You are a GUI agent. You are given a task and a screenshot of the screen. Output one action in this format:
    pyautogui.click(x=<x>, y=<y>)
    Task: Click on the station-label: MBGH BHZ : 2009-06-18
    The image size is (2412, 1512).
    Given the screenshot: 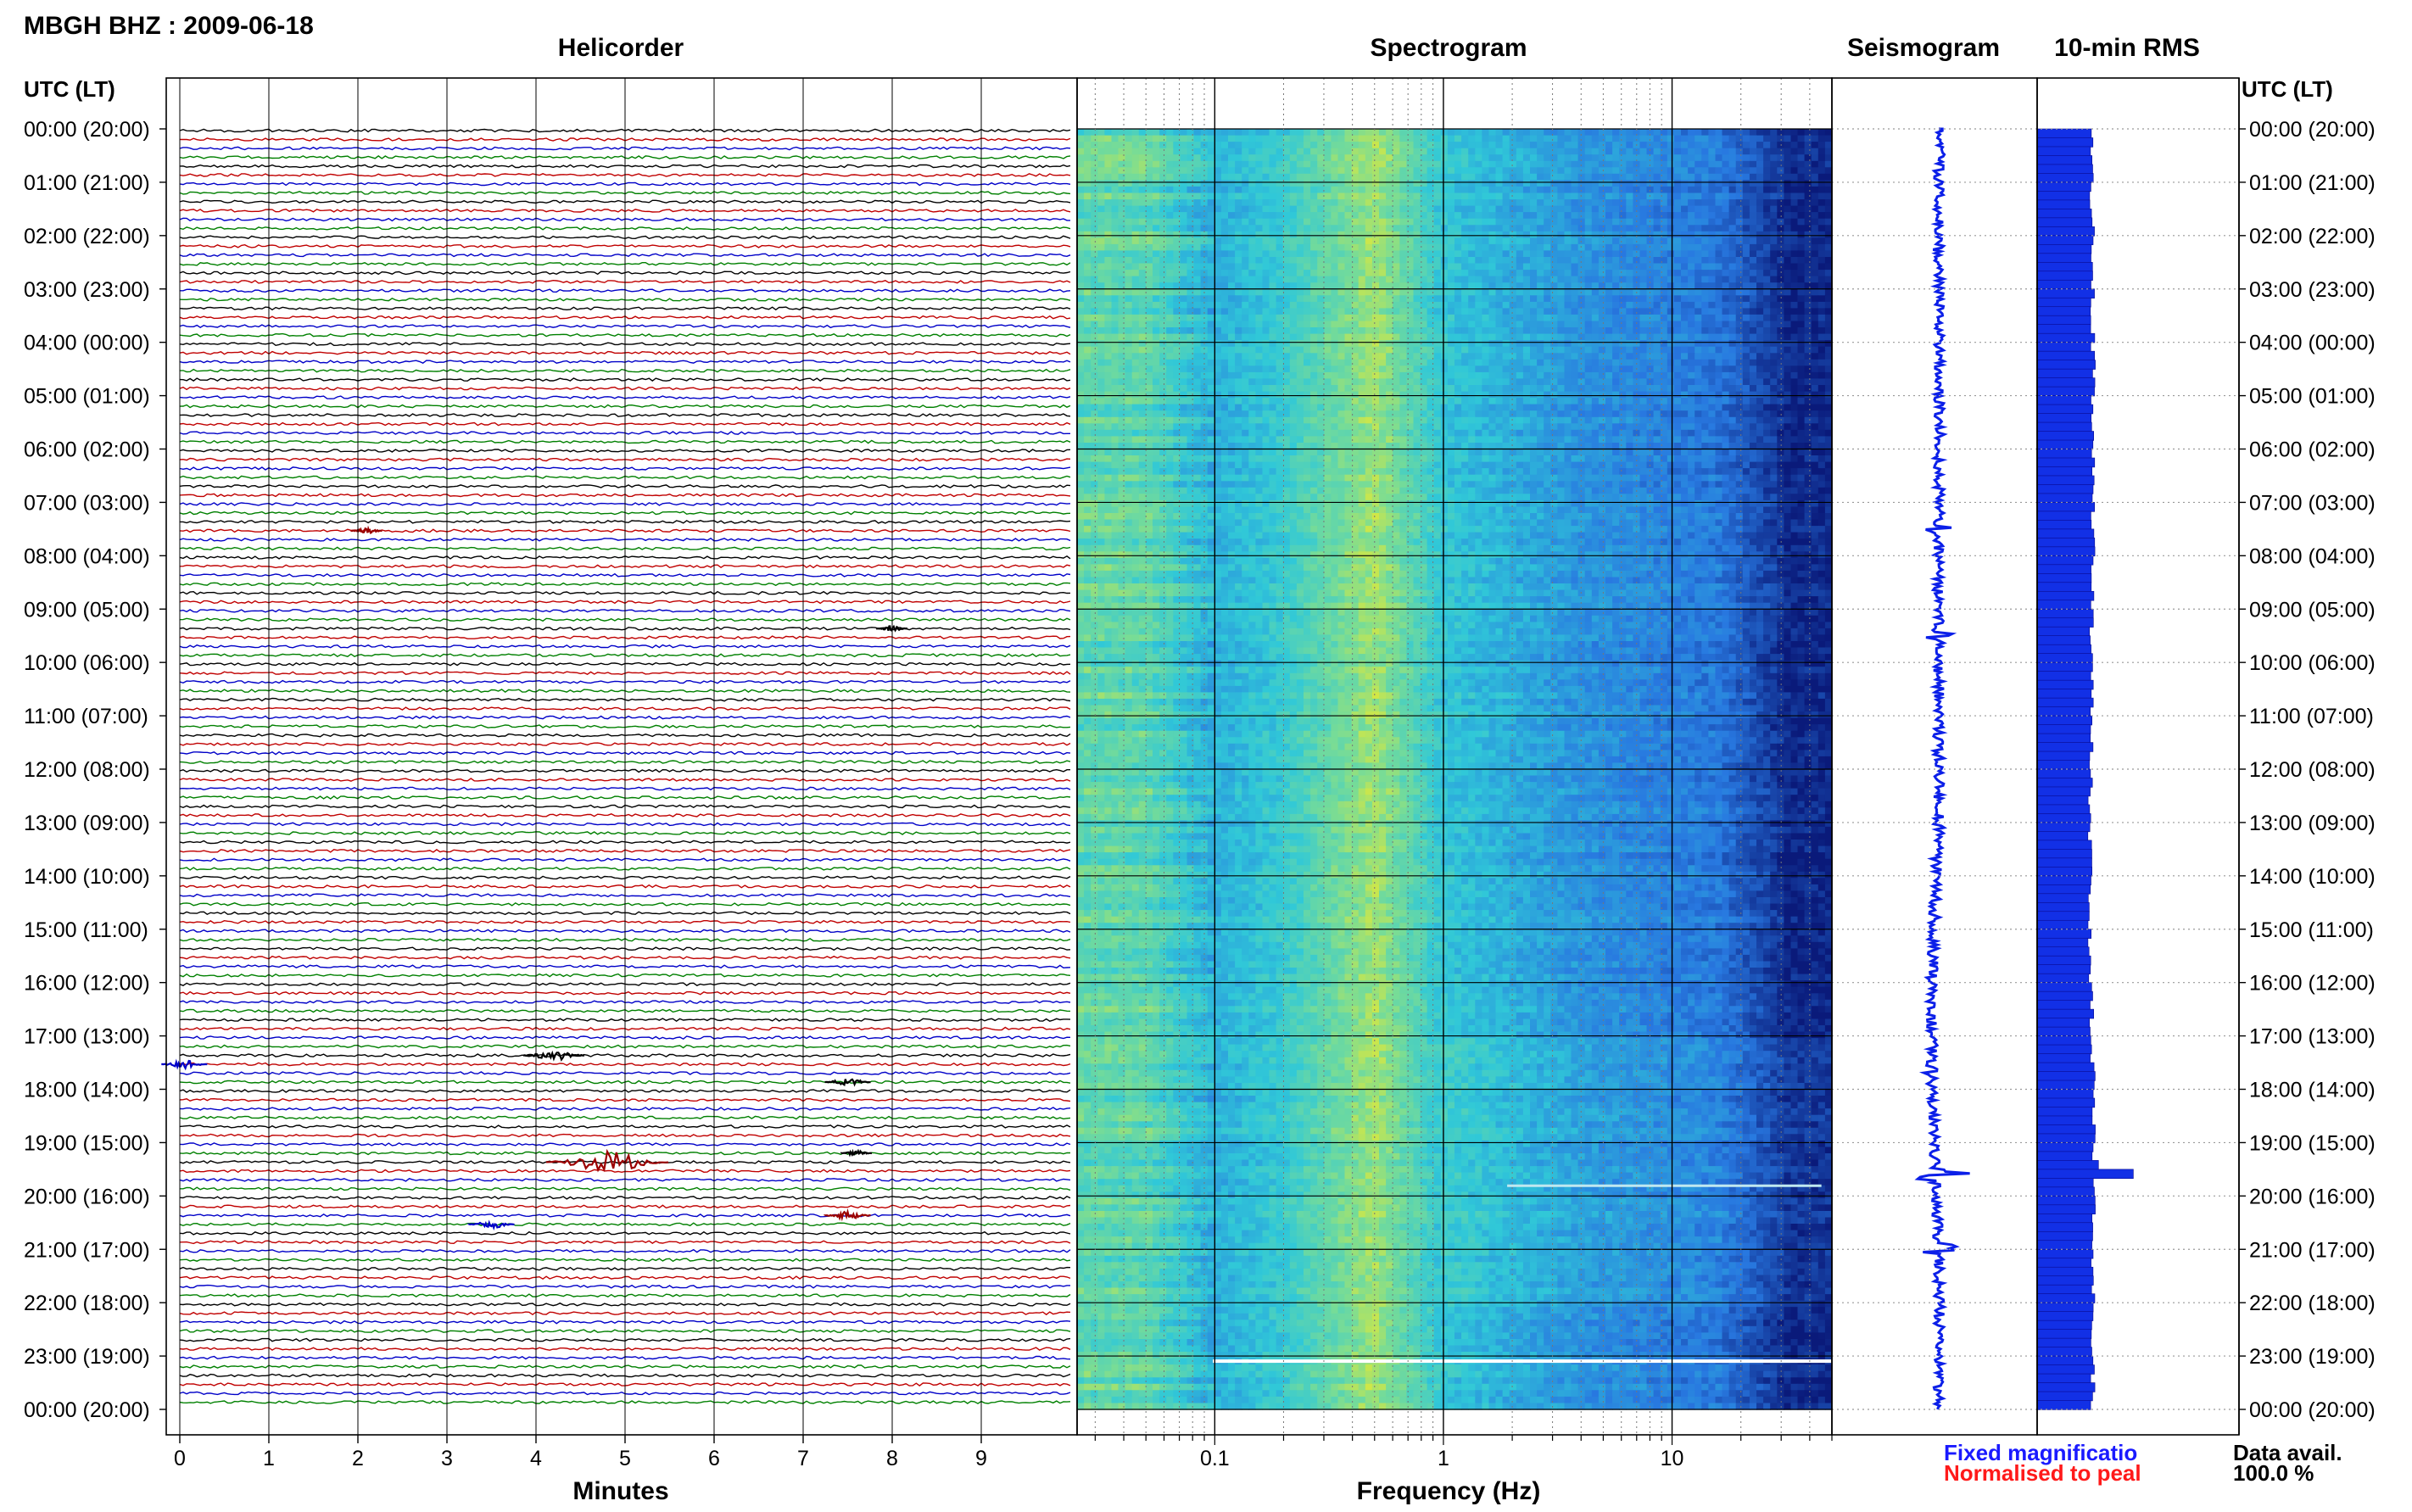 What is the action you would take?
    pyautogui.click(x=169, y=26)
    